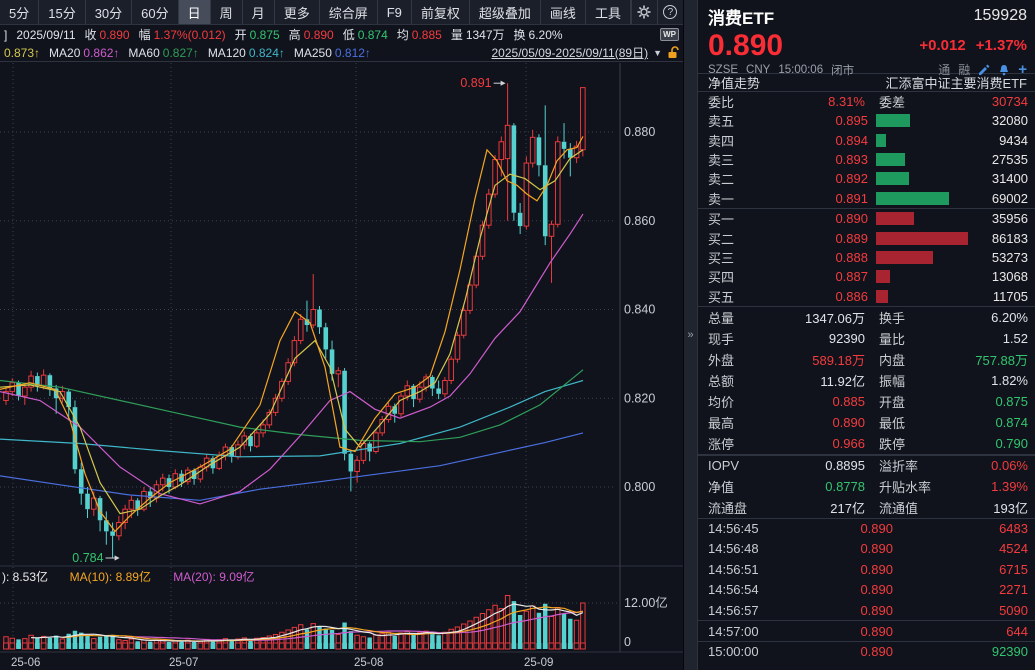 This screenshot has height=670, width=1035. I want to click on ob-price: 0.890, so click(851, 219).